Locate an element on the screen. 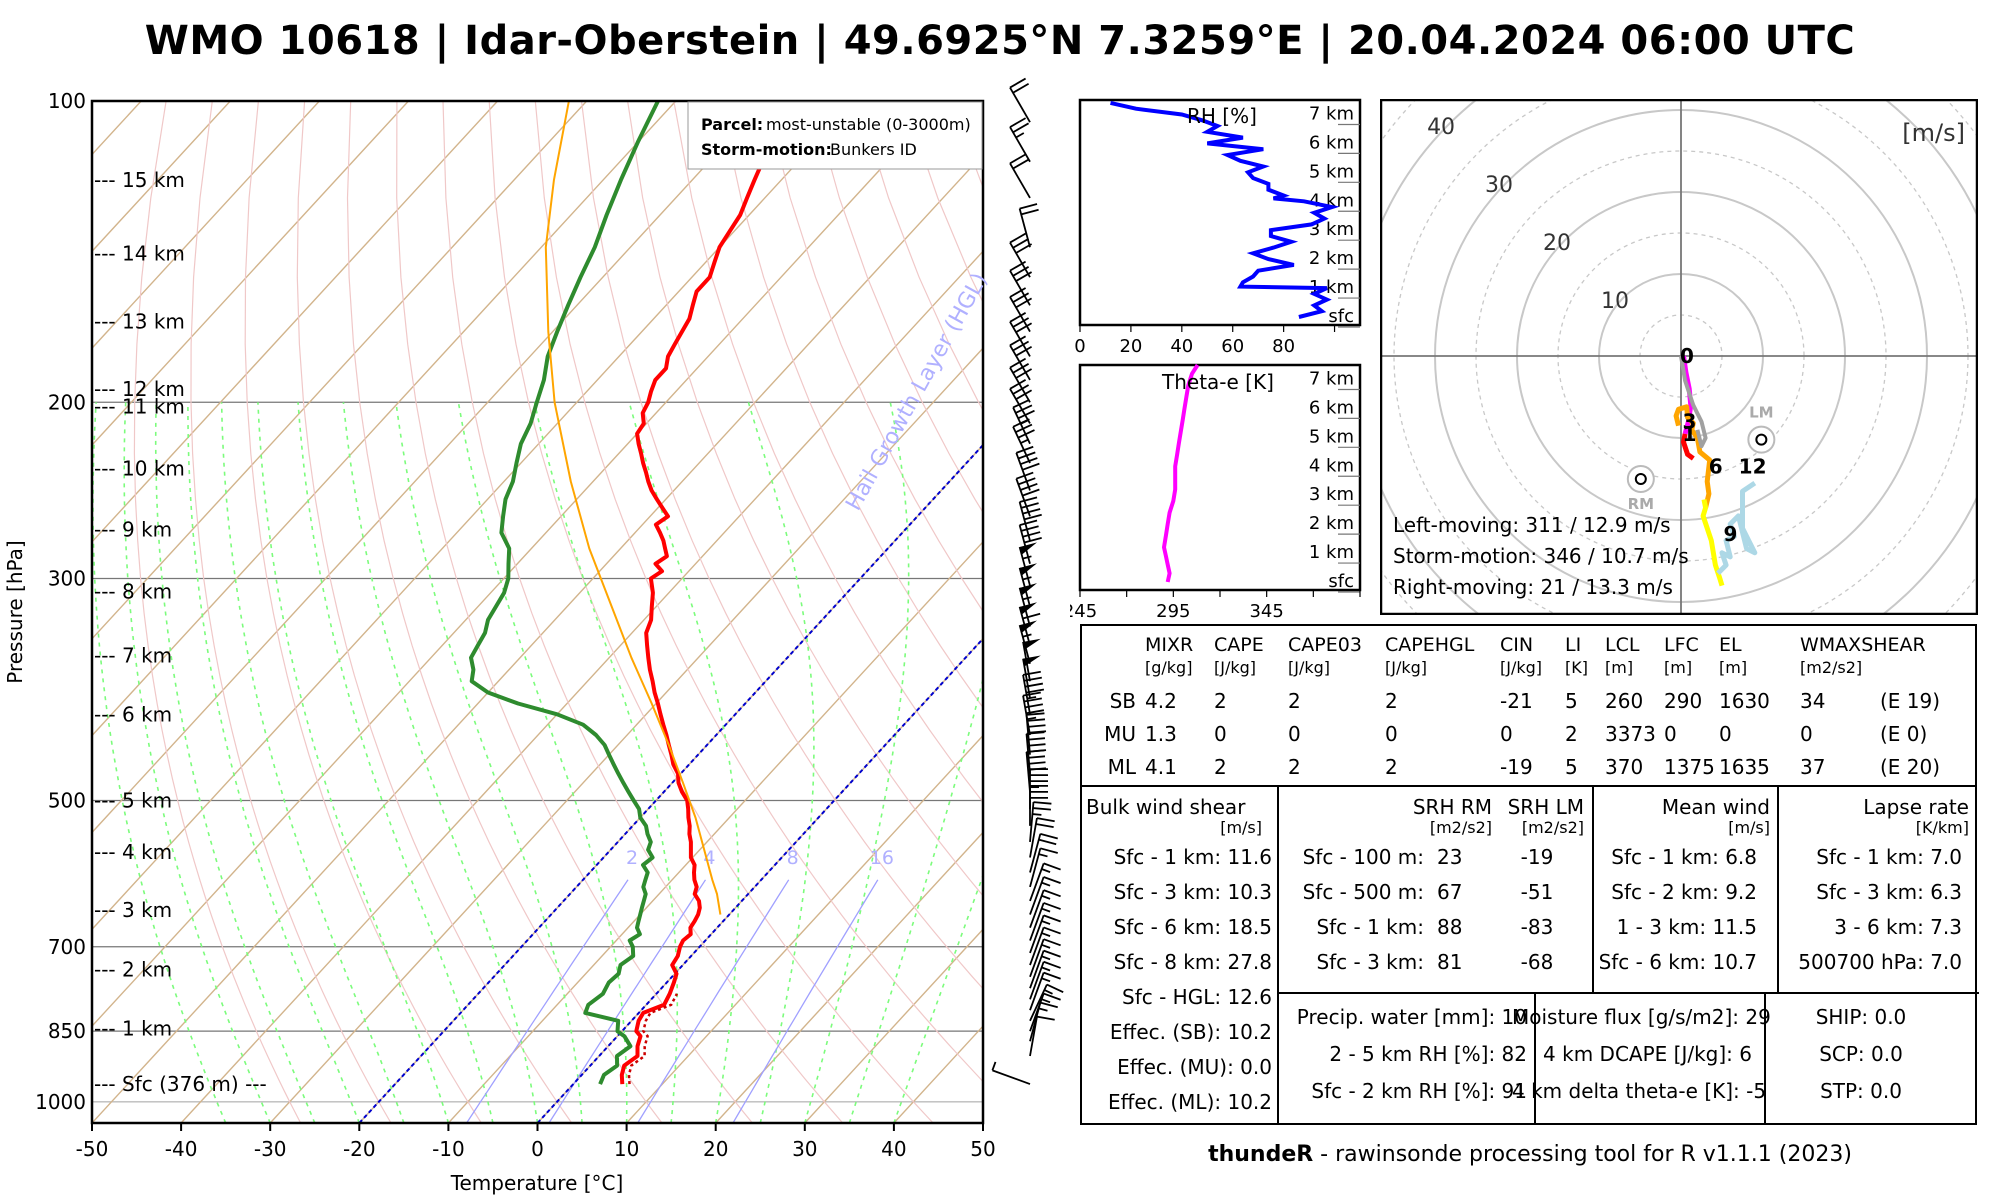  height-label: --- 8 km is located at coordinates (133, 591).